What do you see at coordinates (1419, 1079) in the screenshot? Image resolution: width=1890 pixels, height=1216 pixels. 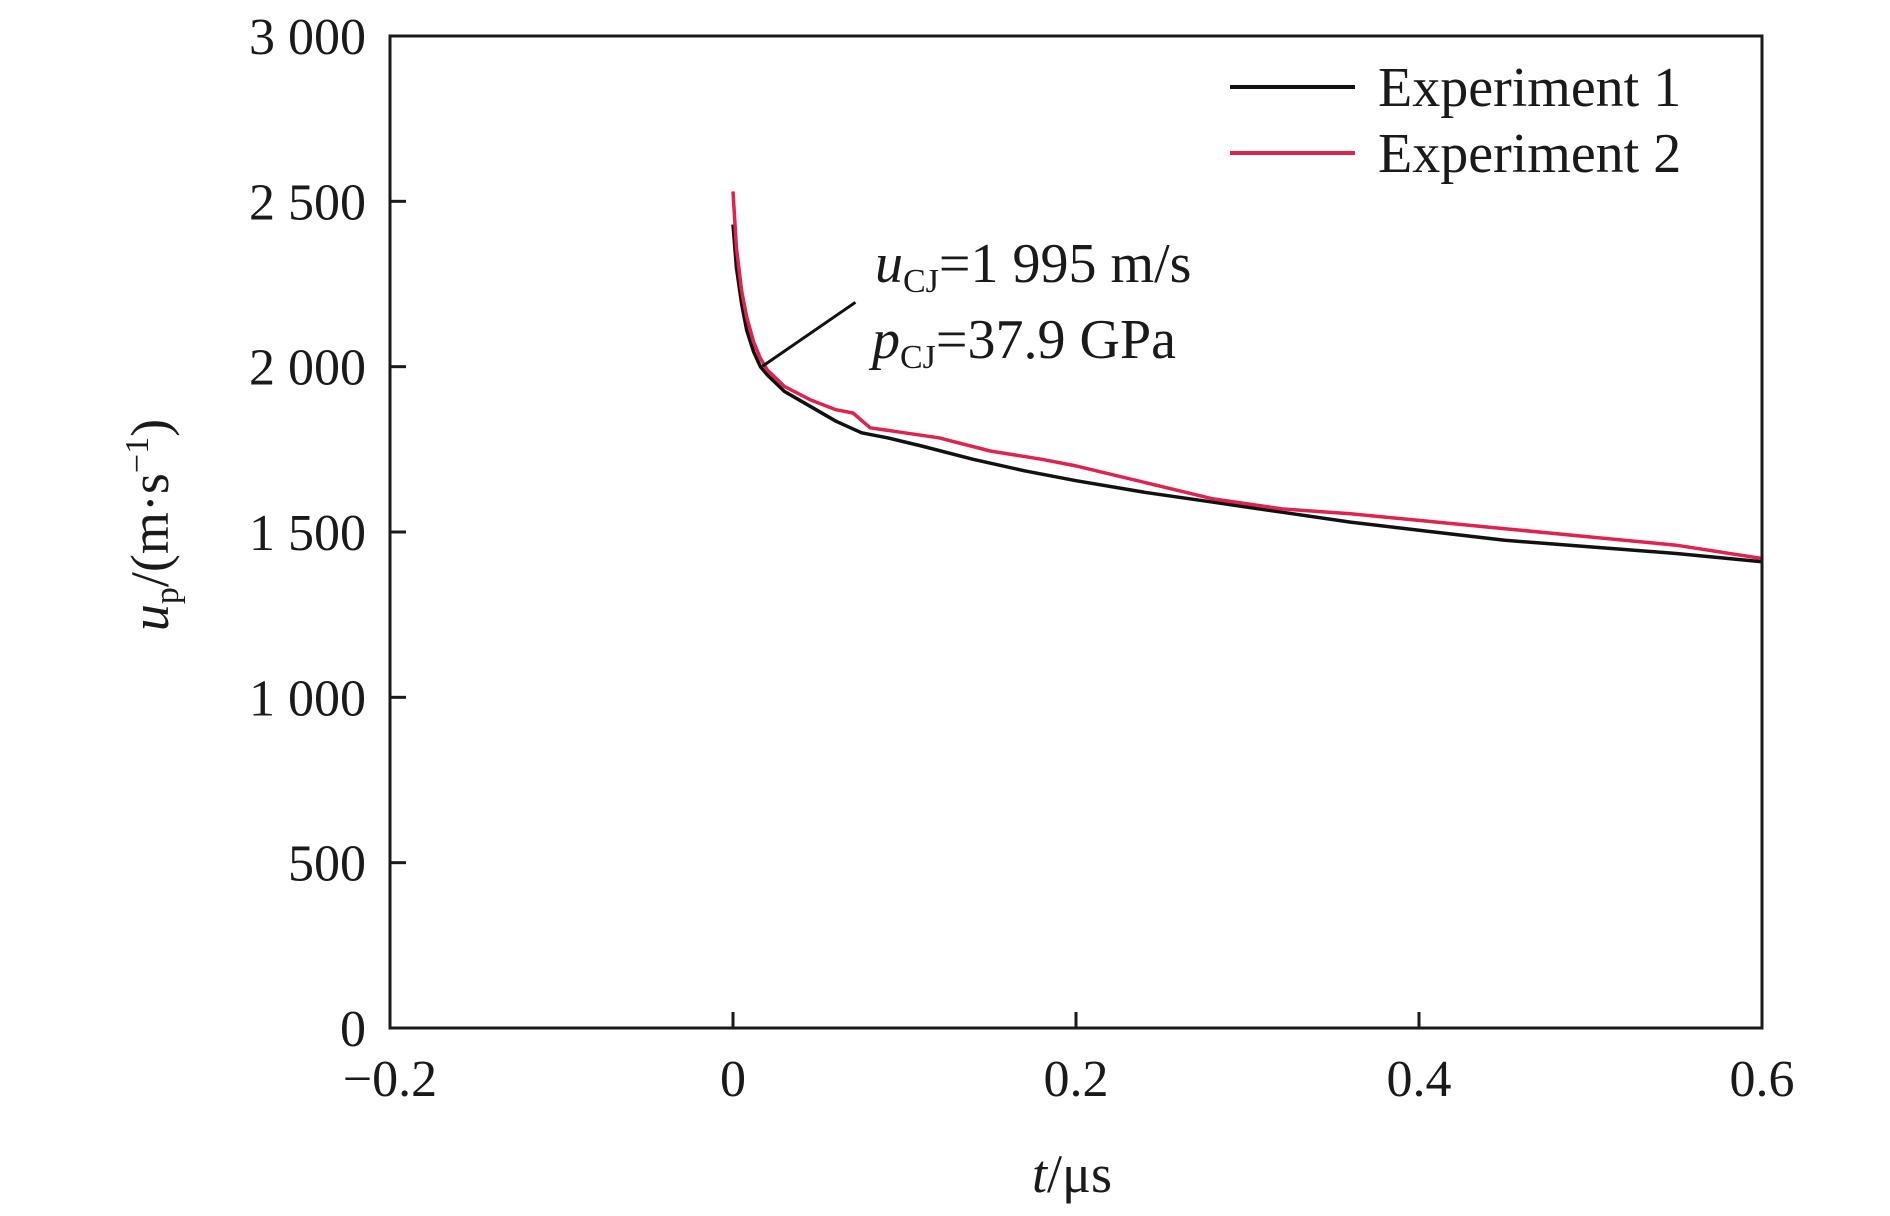 I see `x-tick-label: 0.4` at bounding box center [1419, 1079].